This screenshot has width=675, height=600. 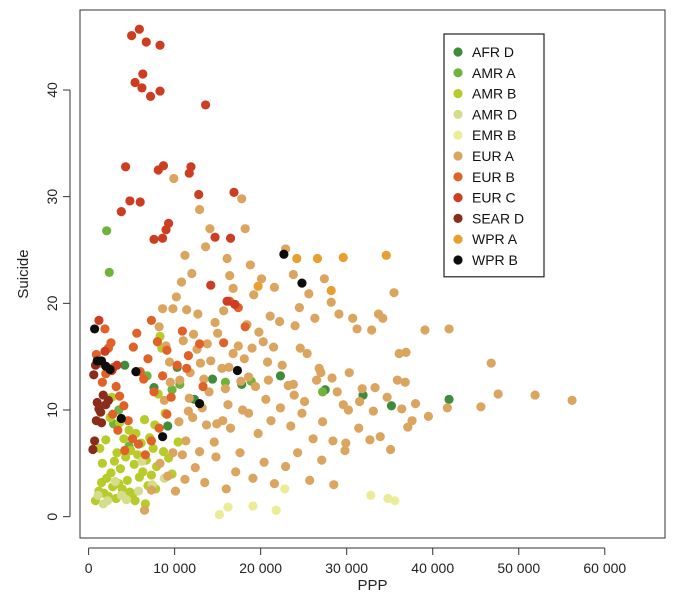 I want to click on legend-label: AMR A, so click(x=494, y=73).